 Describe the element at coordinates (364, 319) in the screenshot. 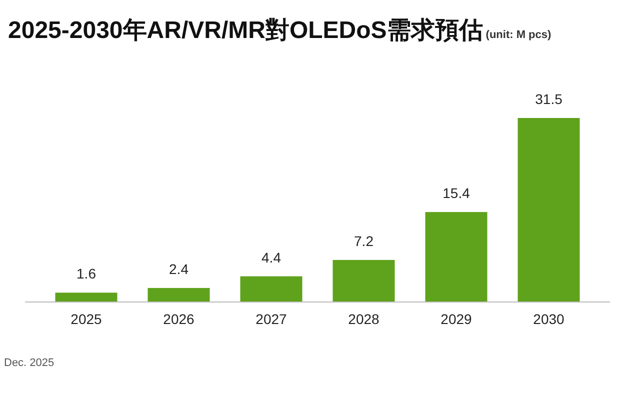

I see `x-tick-label: 2028` at that location.